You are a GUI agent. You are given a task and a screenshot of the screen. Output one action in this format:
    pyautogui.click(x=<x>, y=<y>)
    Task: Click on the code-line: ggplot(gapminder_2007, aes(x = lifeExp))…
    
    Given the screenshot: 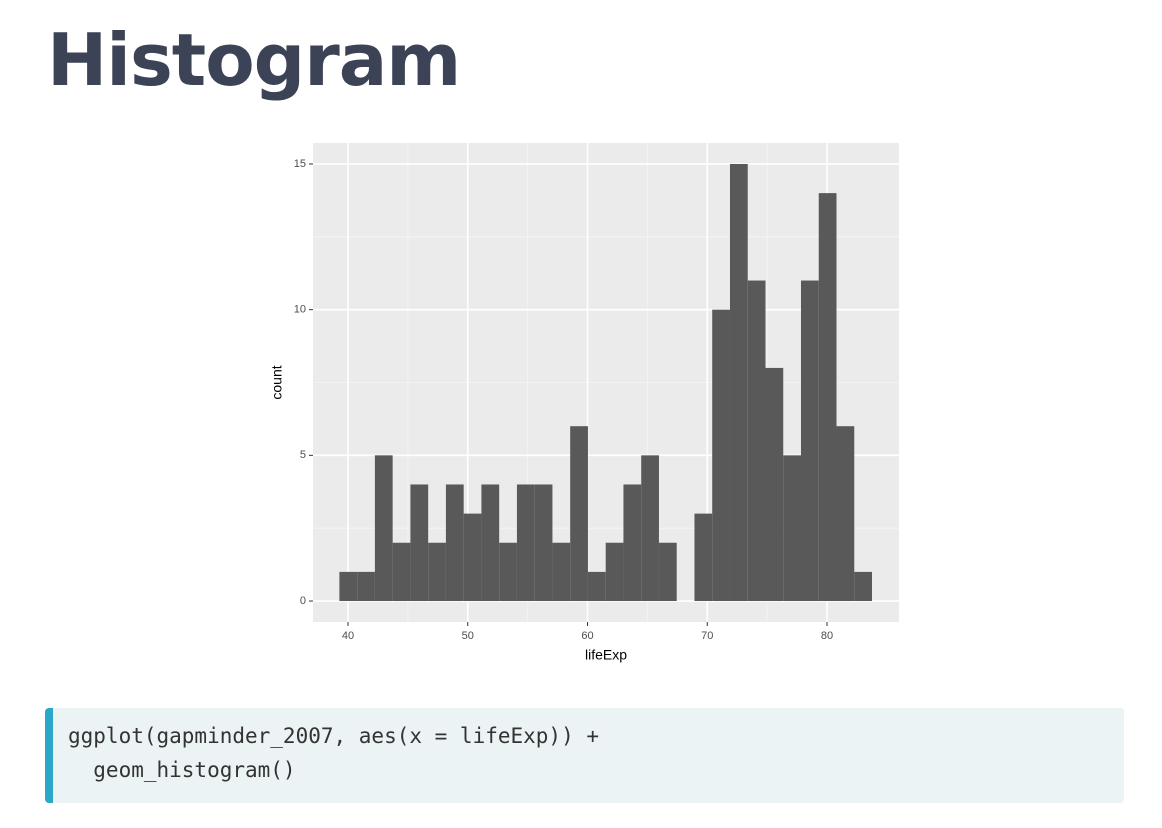 What is the action you would take?
    pyautogui.click(x=334, y=736)
    